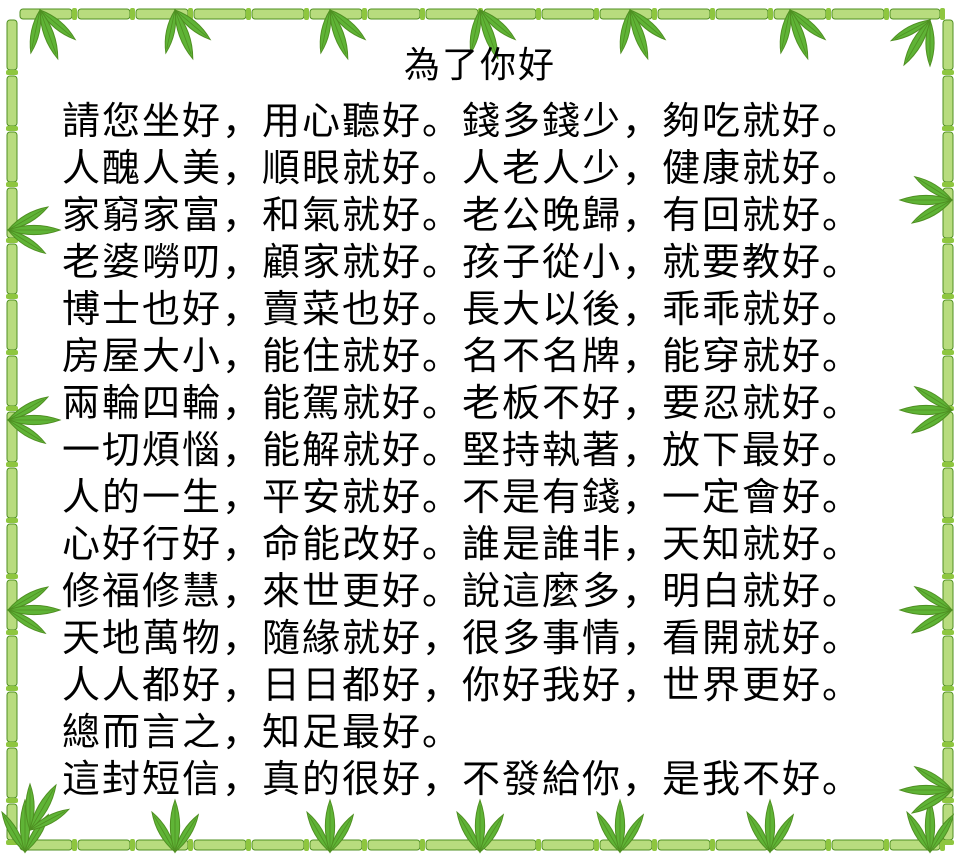  What do you see at coordinates (562, 262) in the screenshot?
I see `poem-segment: 孩子從小，` at bounding box center [562, 262].